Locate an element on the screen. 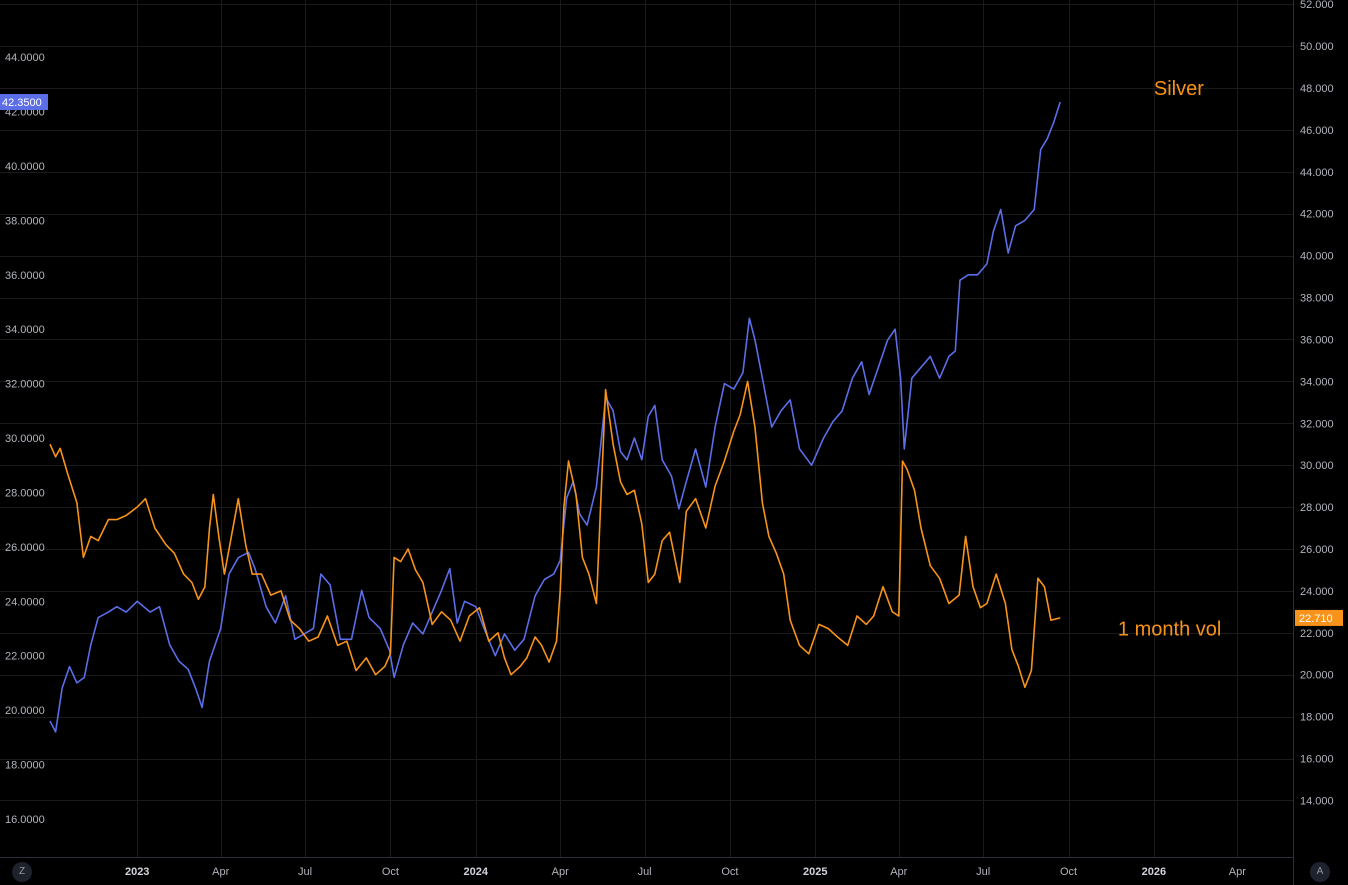 This screenshot has width=1348, height=885. last-value-badge-silver is located at coordinates (24, 102).